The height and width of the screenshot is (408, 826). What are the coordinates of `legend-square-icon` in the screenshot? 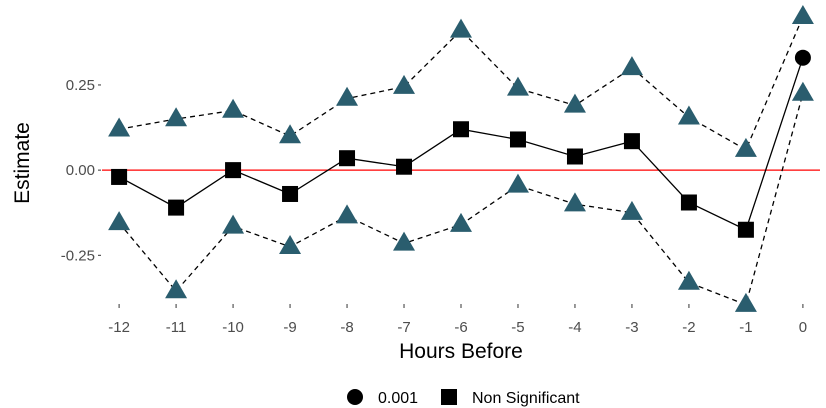 It's located at (449, 397).